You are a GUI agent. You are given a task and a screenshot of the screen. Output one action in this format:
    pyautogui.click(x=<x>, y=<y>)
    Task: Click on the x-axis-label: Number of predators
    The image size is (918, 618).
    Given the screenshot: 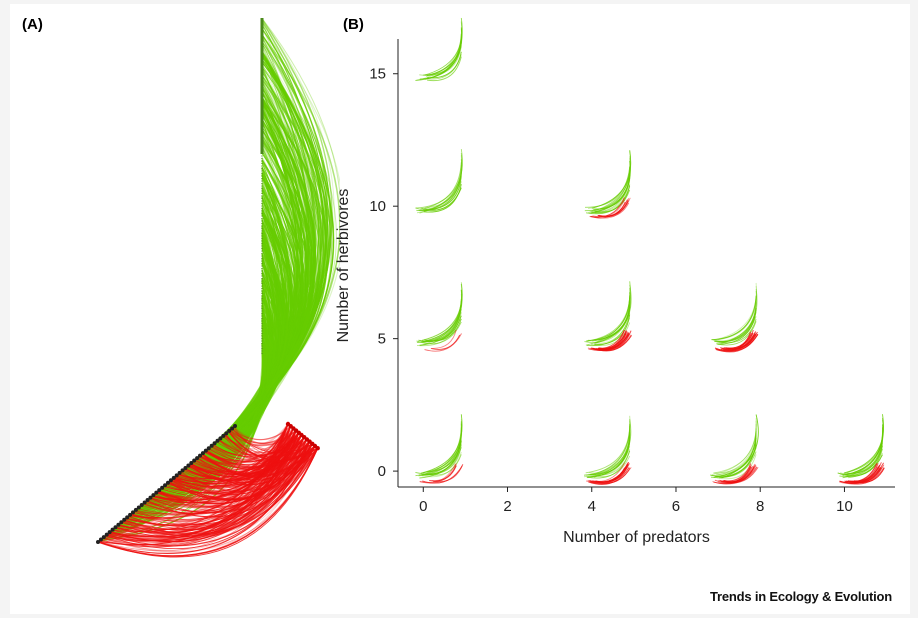 What is the action you would take?
    pyautogui.click(x=636, y=537)
    